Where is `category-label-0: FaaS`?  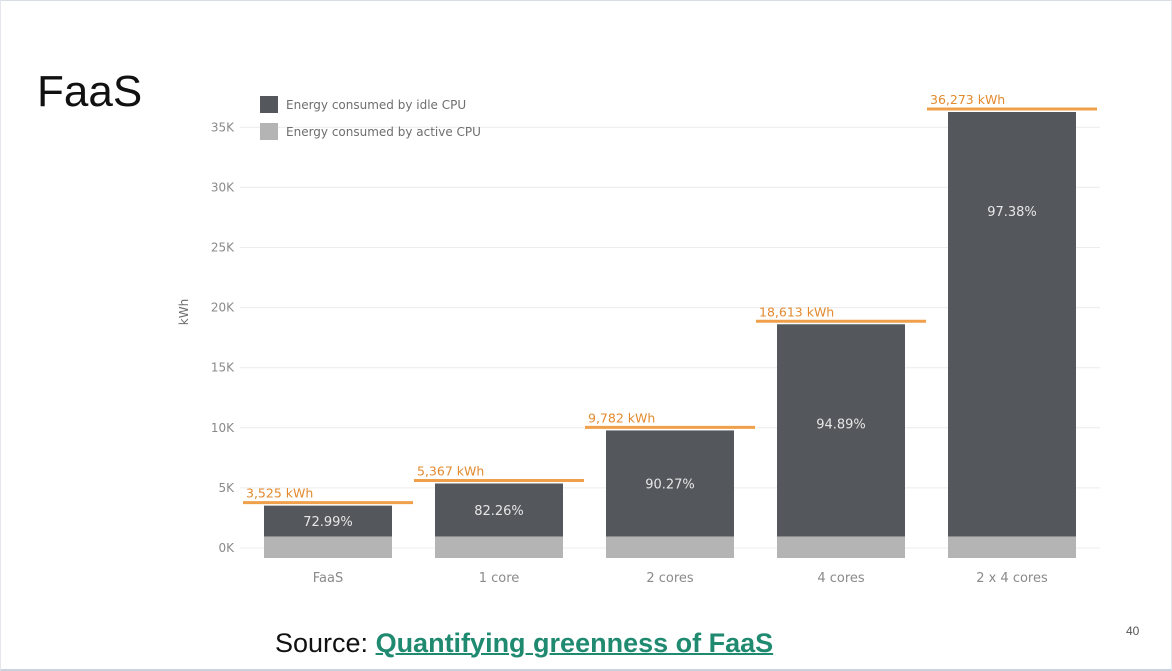
category-label-0: FaaS is located at coordinates (328, 578).